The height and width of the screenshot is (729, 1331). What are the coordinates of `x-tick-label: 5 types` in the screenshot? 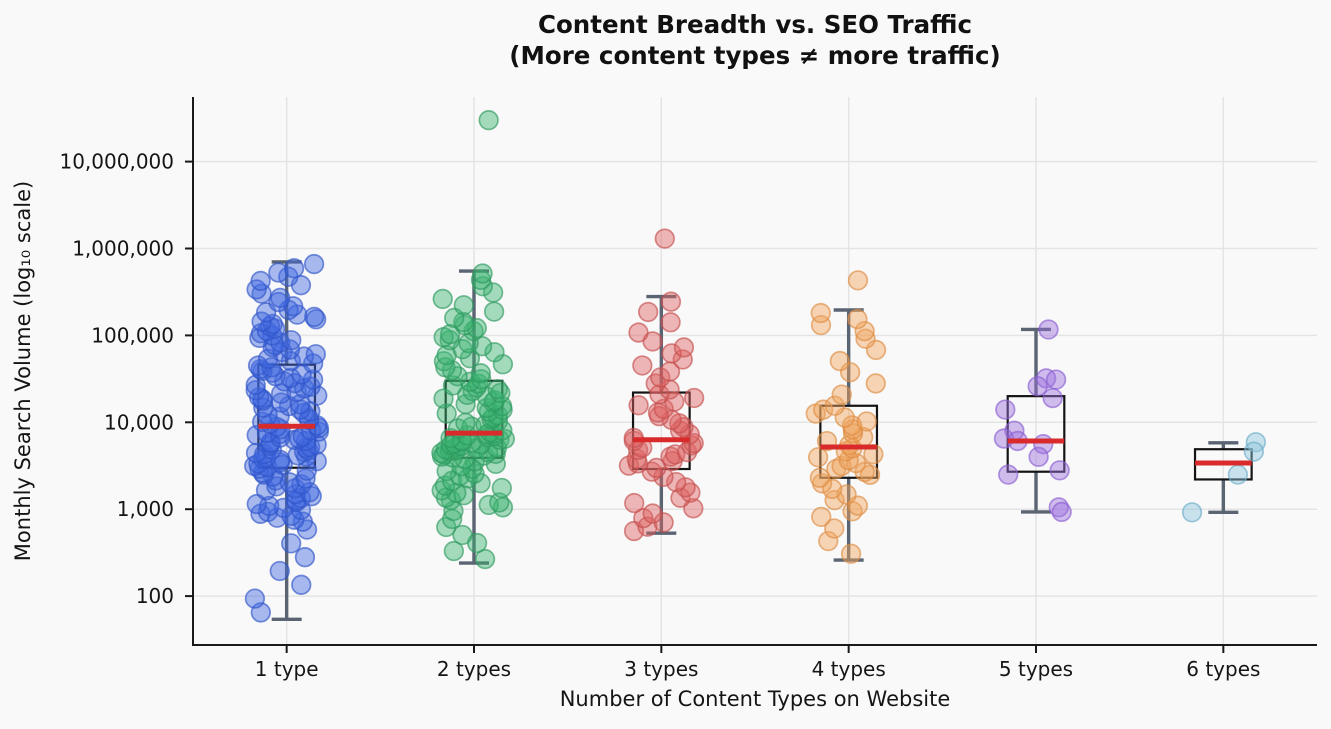 It's located at (1036, 669).